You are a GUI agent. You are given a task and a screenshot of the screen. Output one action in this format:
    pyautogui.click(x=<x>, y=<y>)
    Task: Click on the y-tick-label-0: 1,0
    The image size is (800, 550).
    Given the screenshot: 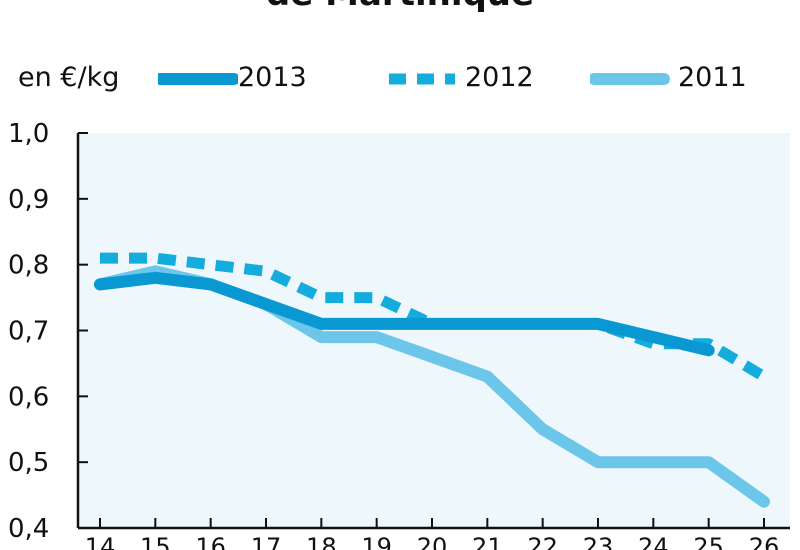 What is the action you would take?
    pyautogui.click(x=28, y=134)
    